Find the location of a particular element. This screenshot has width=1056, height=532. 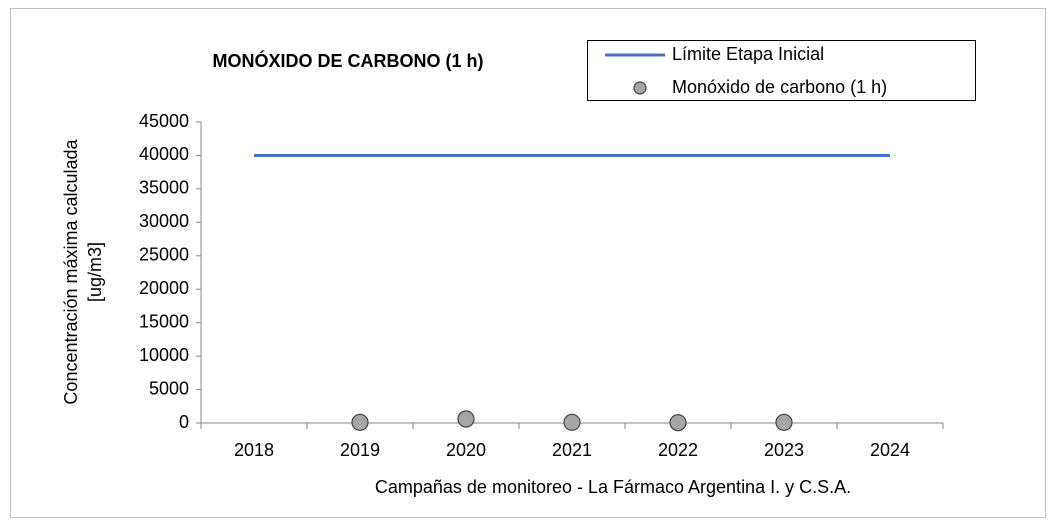

y-tick-label: 45000 is located at coordinates (164, 121).